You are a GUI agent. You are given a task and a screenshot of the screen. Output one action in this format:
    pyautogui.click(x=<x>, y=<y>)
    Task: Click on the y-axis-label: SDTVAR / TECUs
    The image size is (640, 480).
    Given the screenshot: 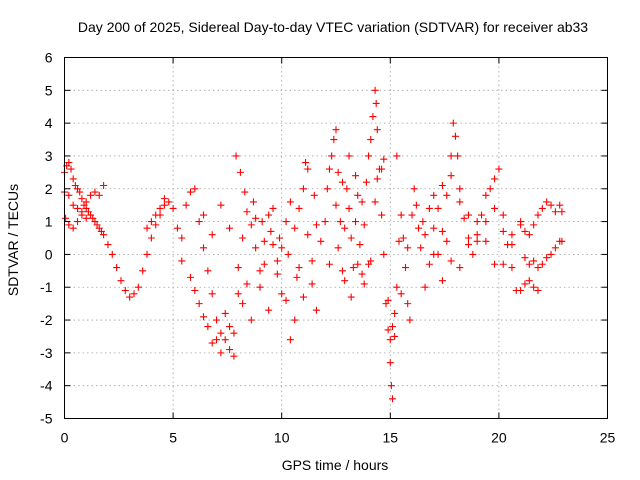 What is the action you would take?
    pyautogui.click(x=13, y=240)
    